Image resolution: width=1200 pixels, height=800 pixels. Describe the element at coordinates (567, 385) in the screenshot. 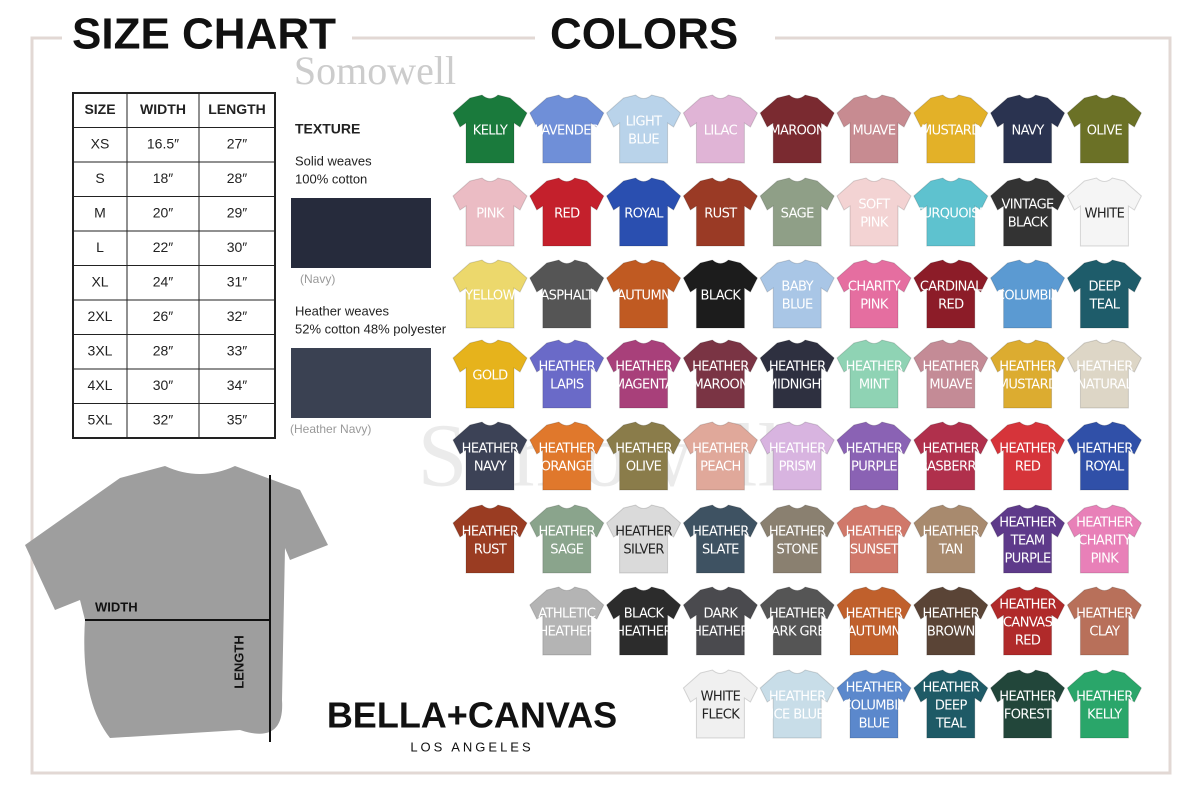

I see `color-label: LAPIS` at that location.